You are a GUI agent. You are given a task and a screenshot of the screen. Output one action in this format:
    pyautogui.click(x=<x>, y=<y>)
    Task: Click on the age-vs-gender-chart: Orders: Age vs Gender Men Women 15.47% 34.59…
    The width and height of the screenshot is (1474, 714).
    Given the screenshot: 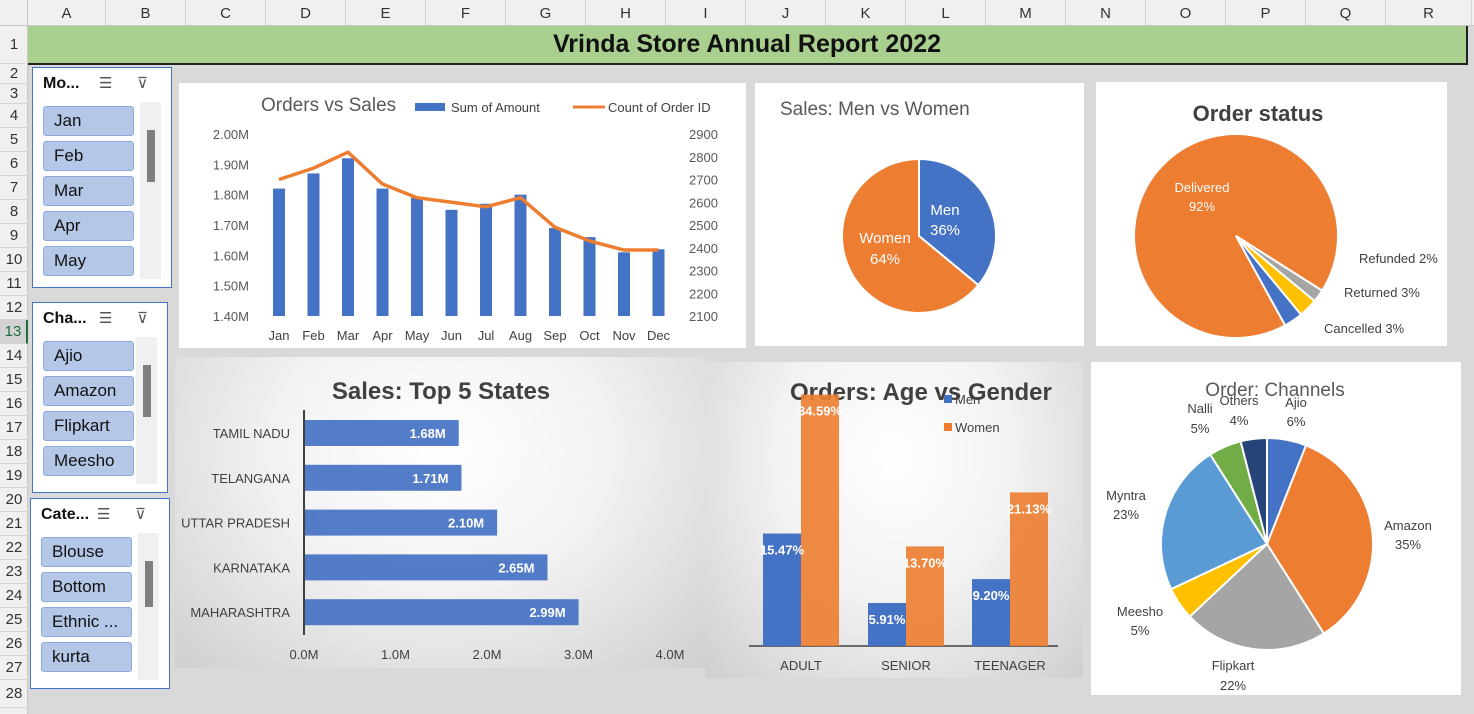 What is the action you would take?
    pyautogui.click(x=894, y=520)
    